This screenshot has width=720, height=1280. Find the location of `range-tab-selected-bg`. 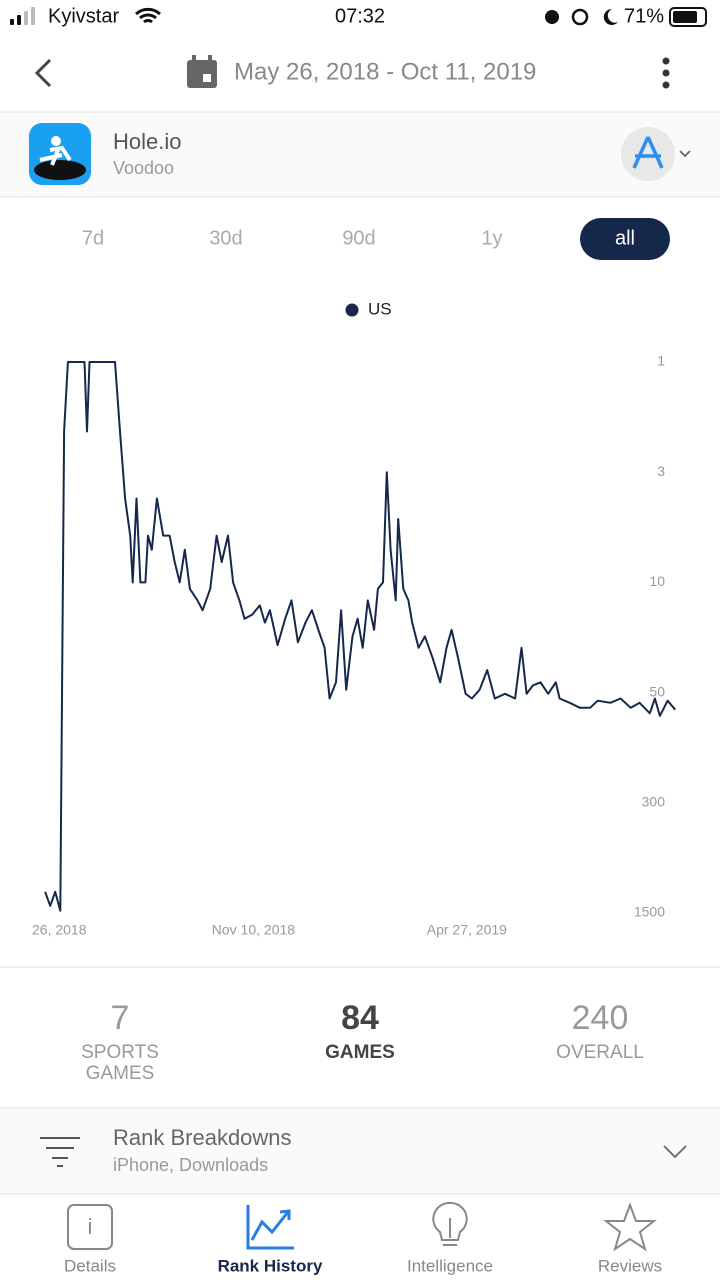

range-tab-selected-bg is located at coordinates (625, 239).